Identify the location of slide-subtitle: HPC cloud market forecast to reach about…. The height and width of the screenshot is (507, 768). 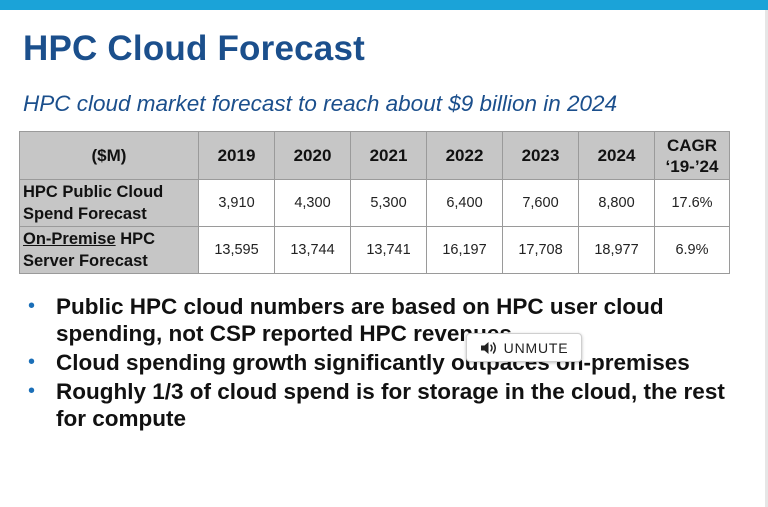
(320, 103).